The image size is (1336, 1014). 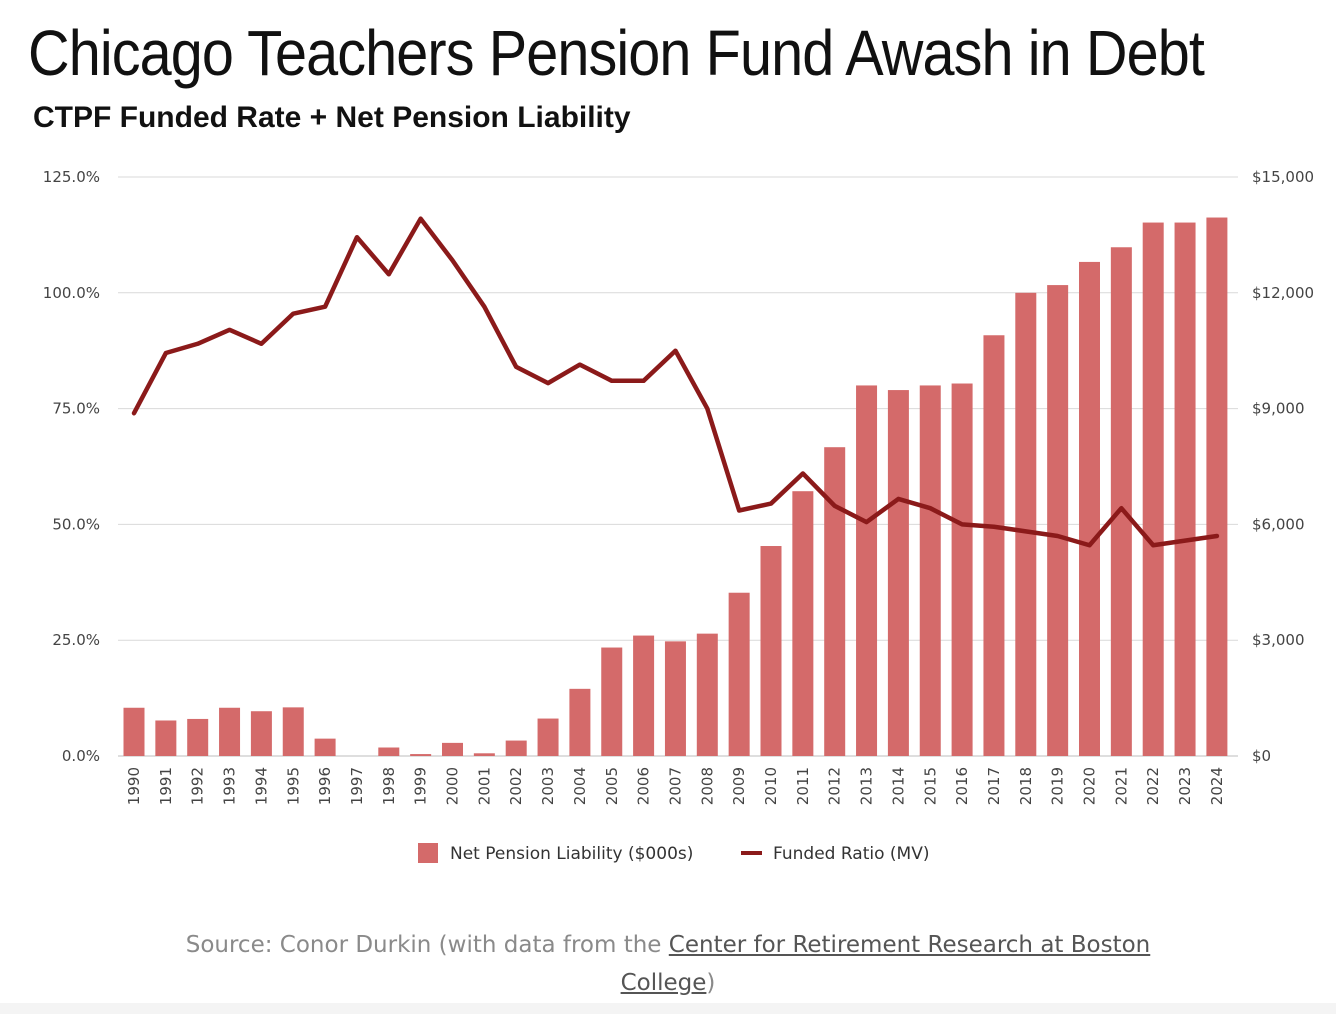 I want to click on right-tick-label: $0, so click(x=1261, y=756).